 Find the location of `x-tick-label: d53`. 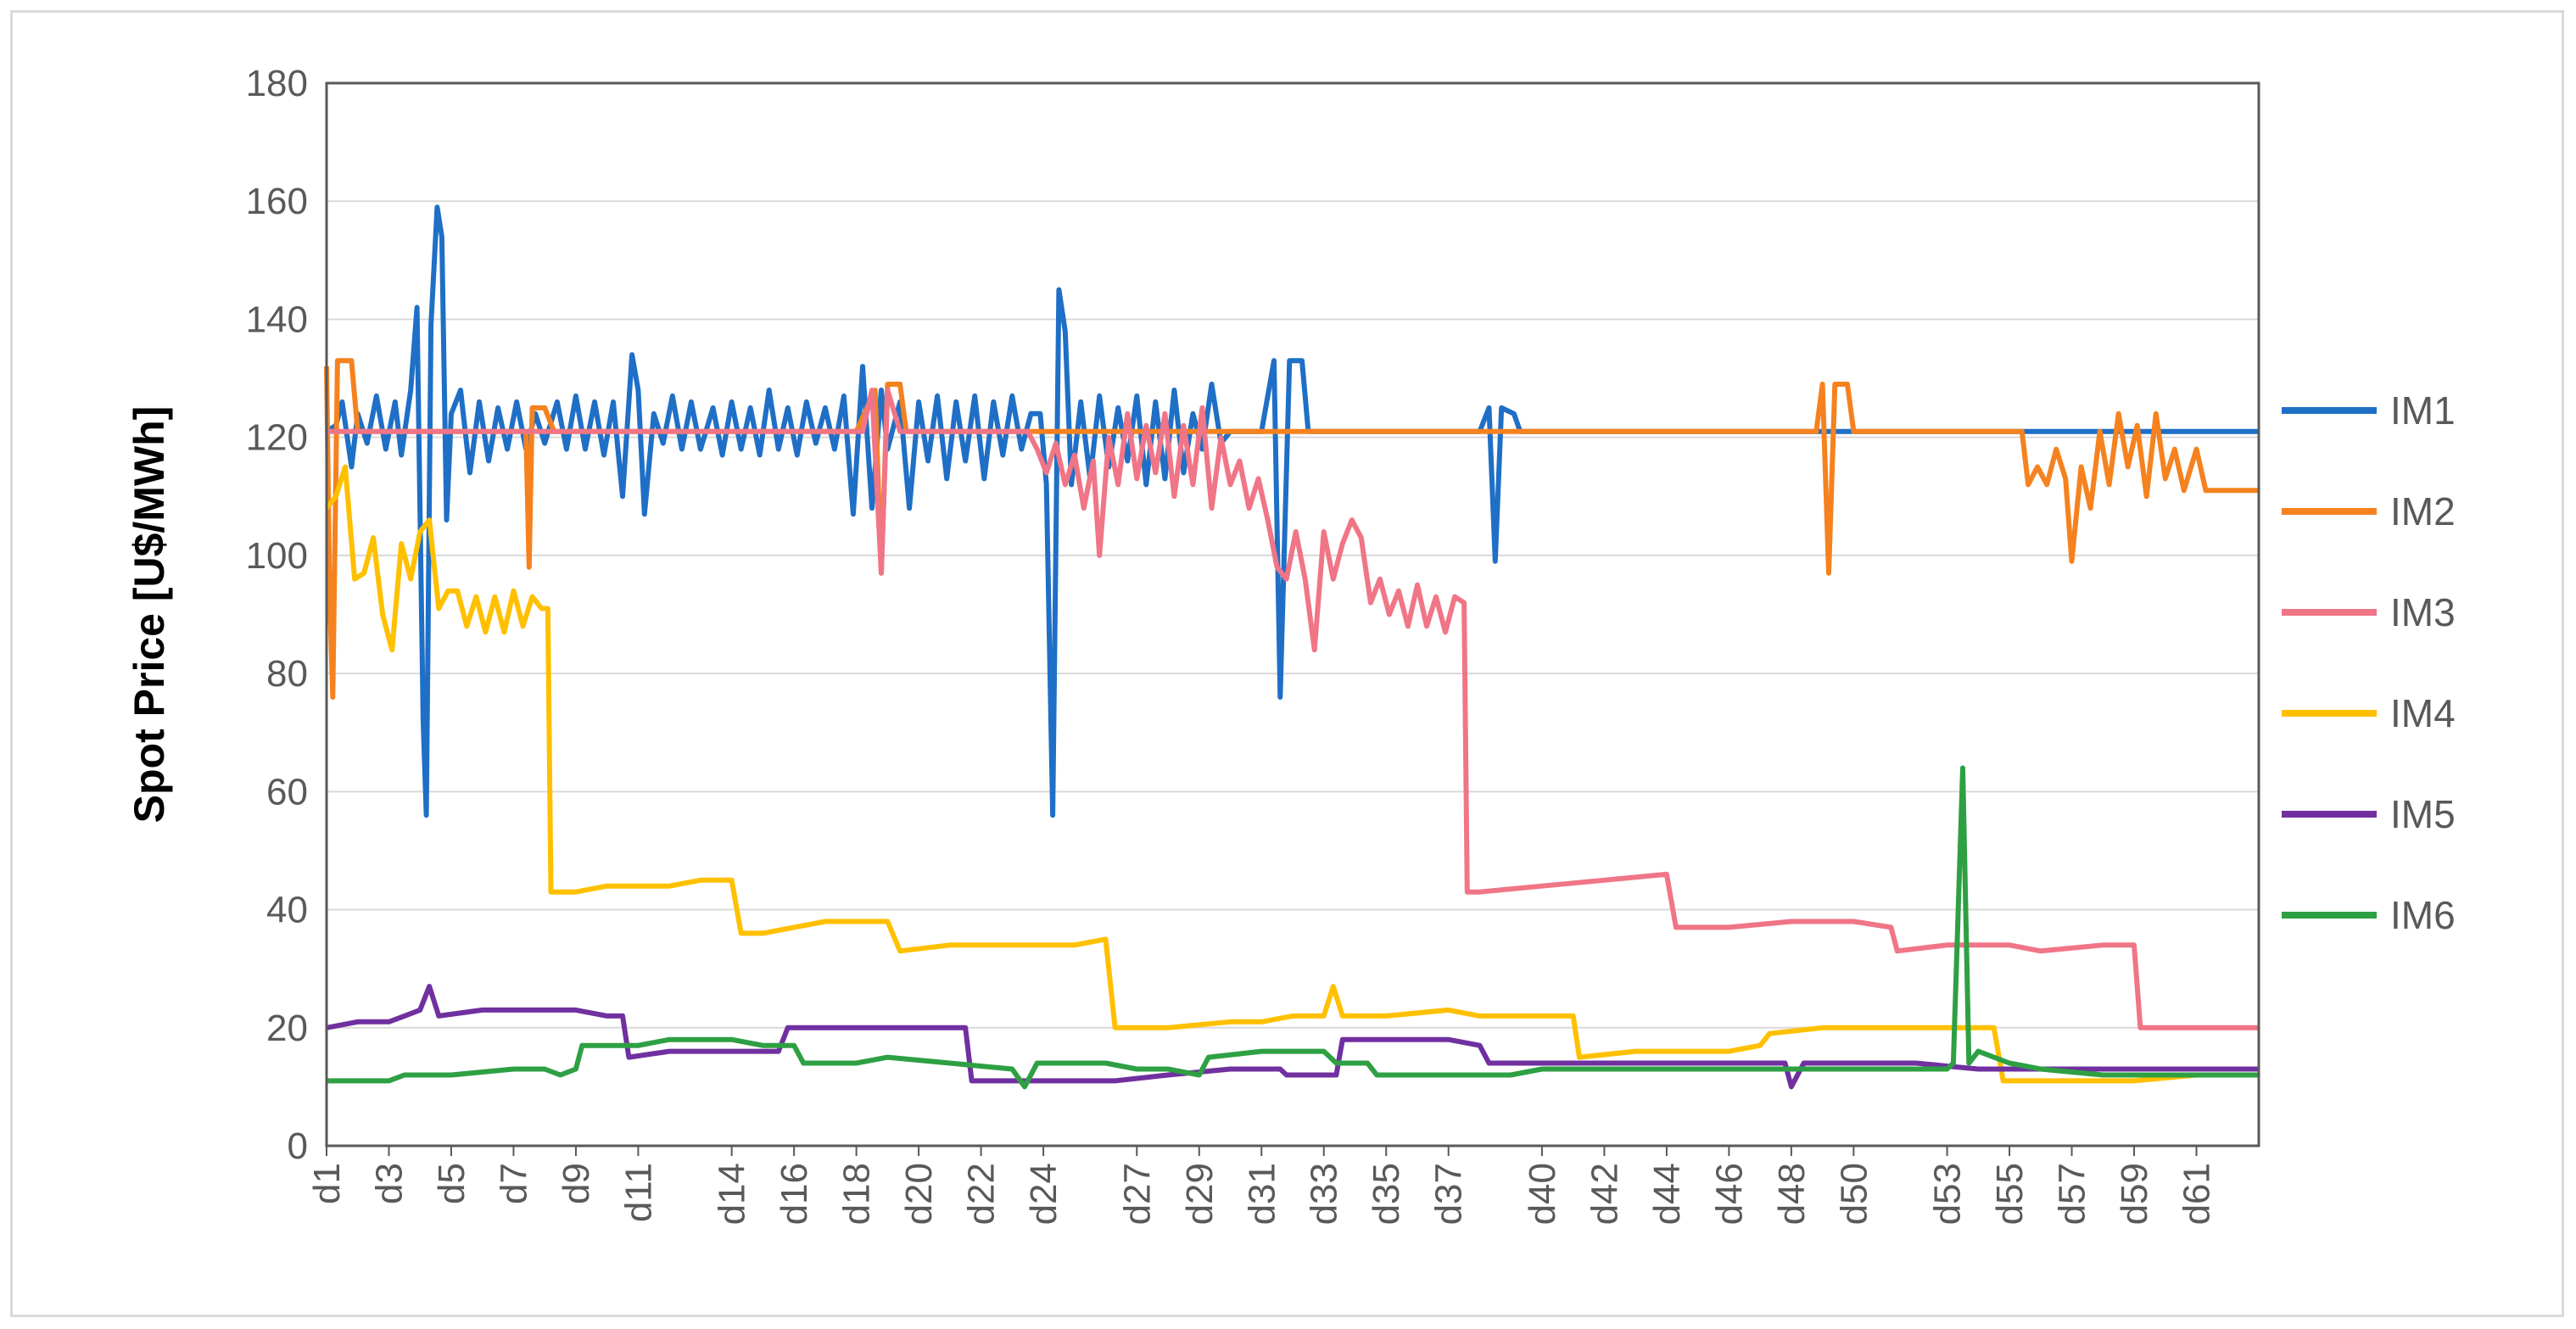

x-tick-label: d53 is located at coordinates (1948, 1194).